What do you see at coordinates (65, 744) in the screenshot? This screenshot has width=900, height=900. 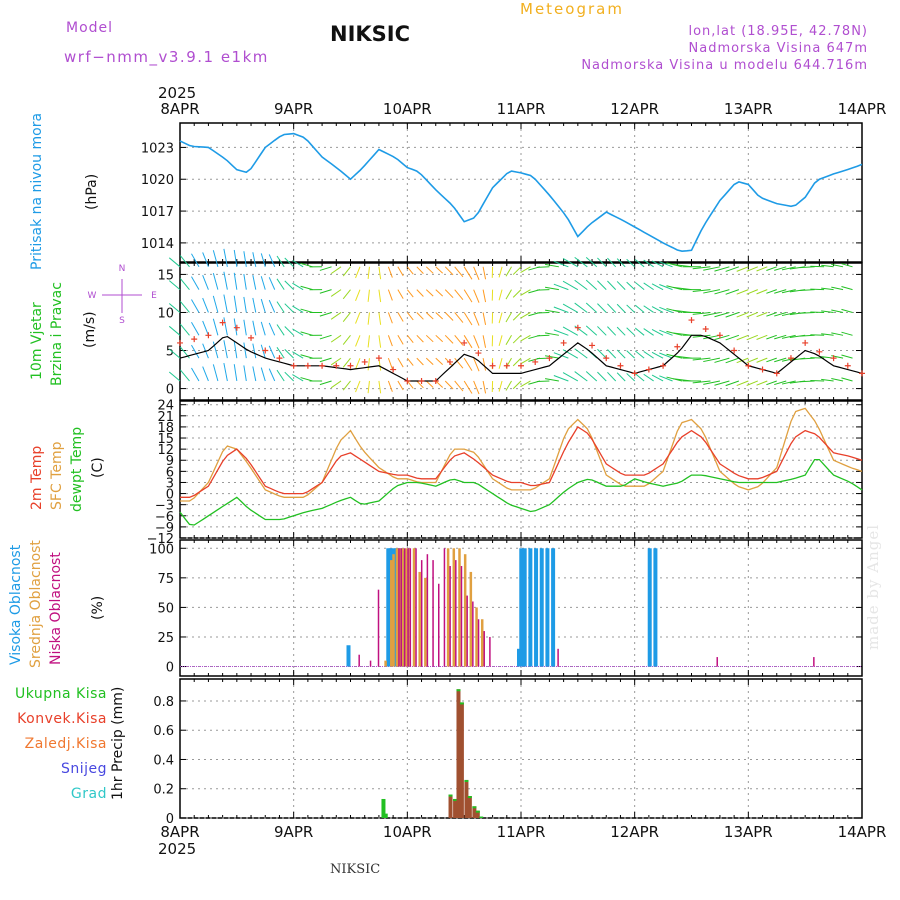 I see `precip-legend-frz: Zaledj.Kisa` at bounding box center [65, 744].